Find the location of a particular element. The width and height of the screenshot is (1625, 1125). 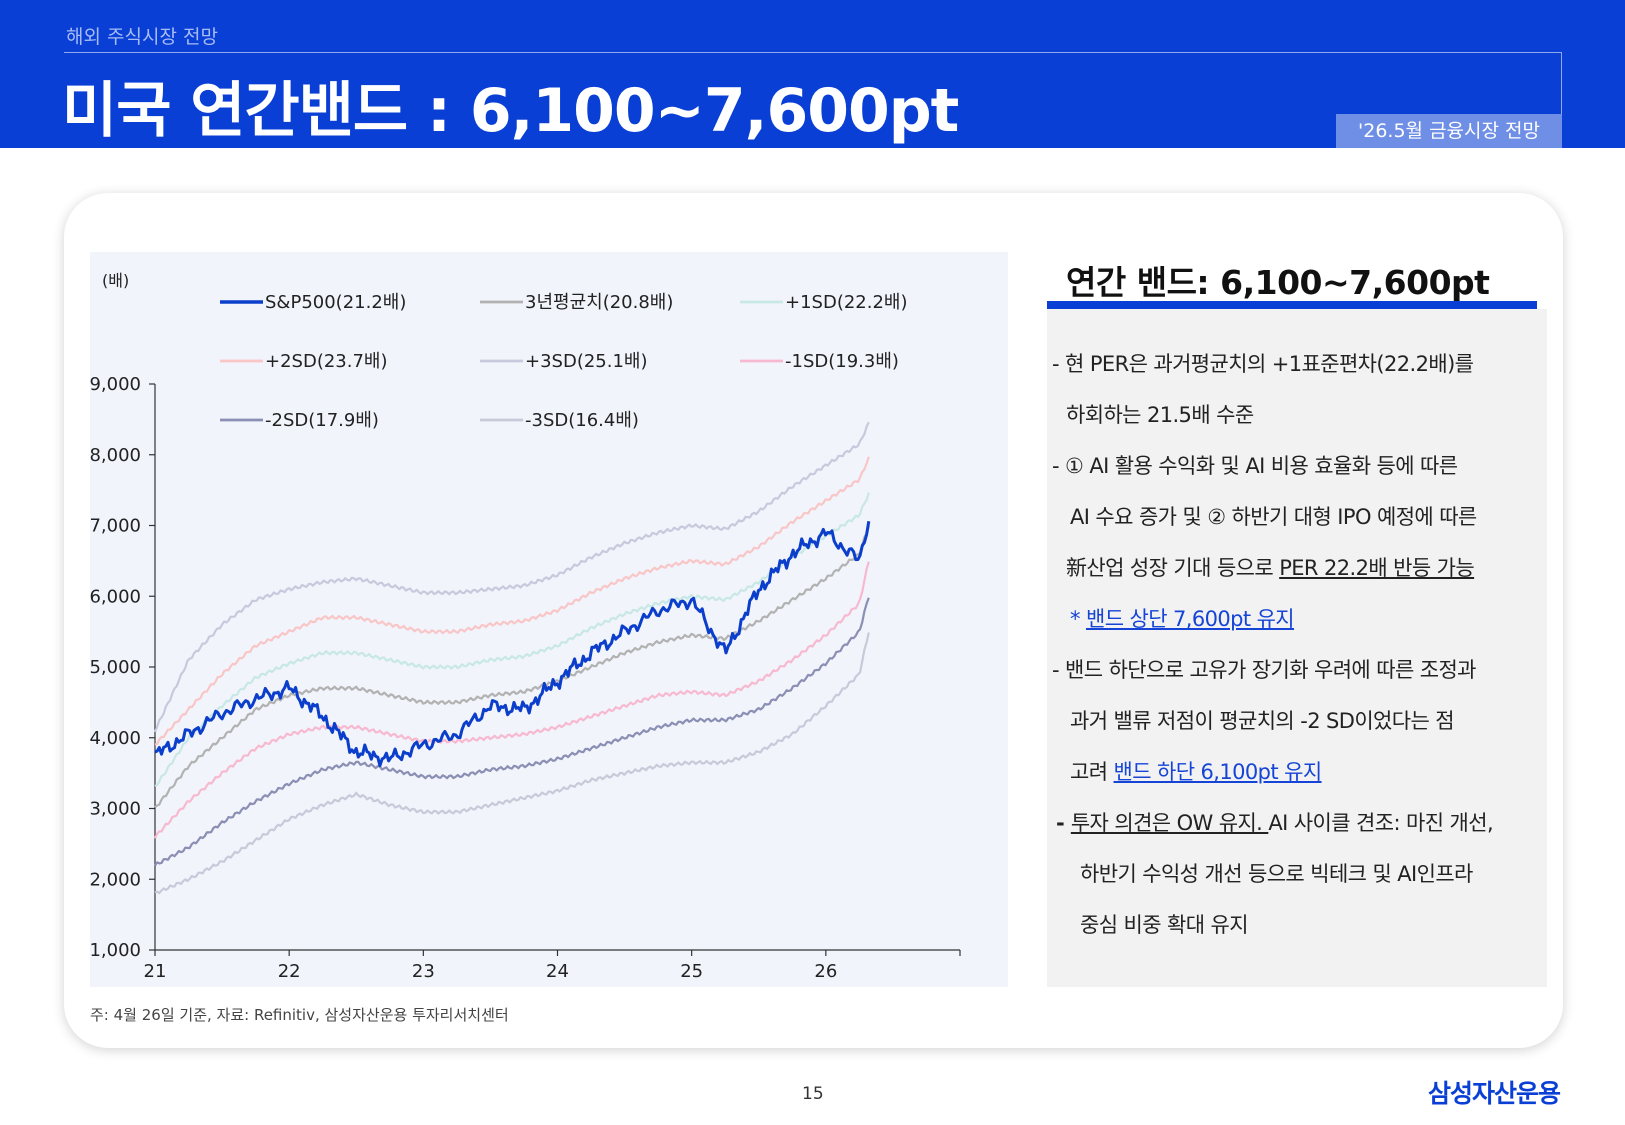

report-badge: '26.5월 금융시장 전망 is located at coordinates (1449, 131).